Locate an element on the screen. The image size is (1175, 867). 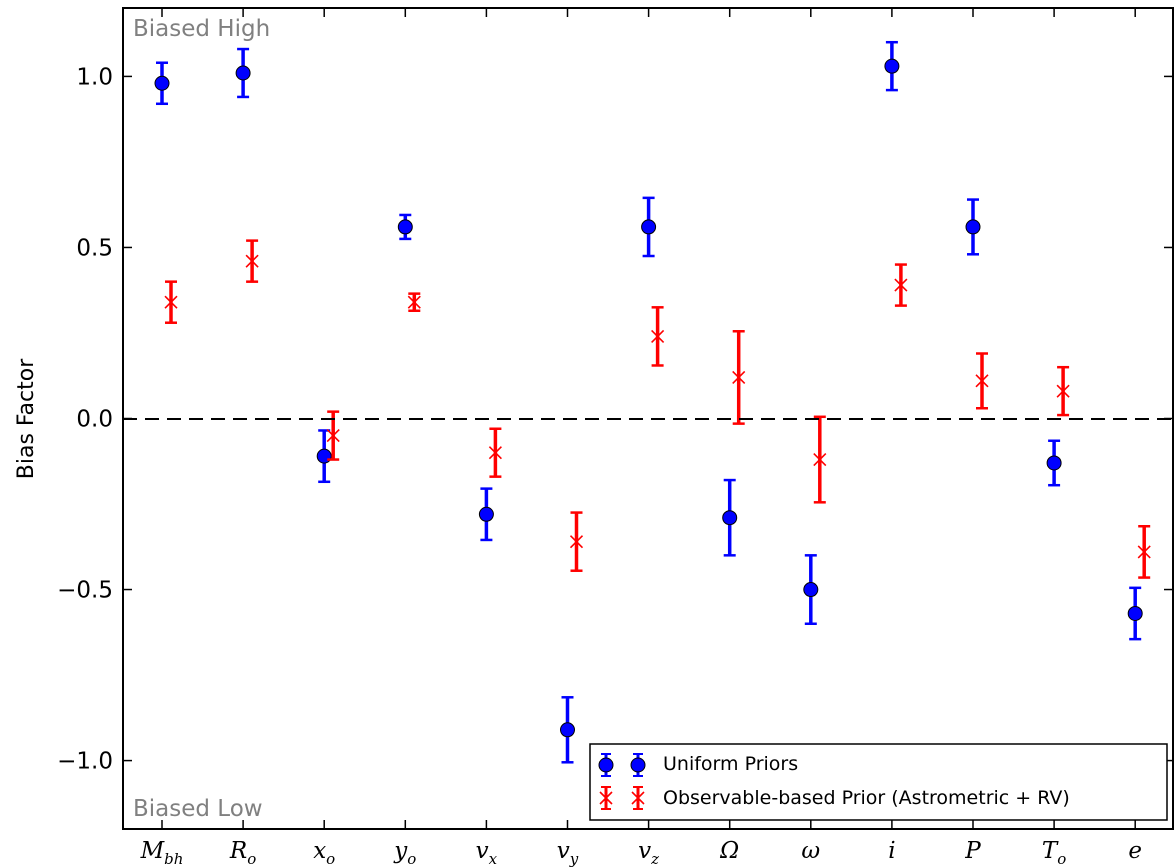
x-tick-label: Ω is located at coordinates (729, 851).